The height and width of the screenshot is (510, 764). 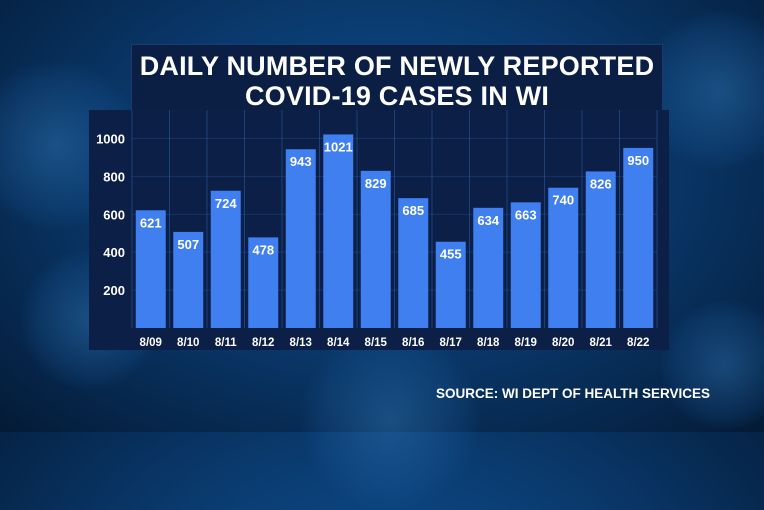 I want to click on bar-value-label: 507, so click(x=188, y=244).